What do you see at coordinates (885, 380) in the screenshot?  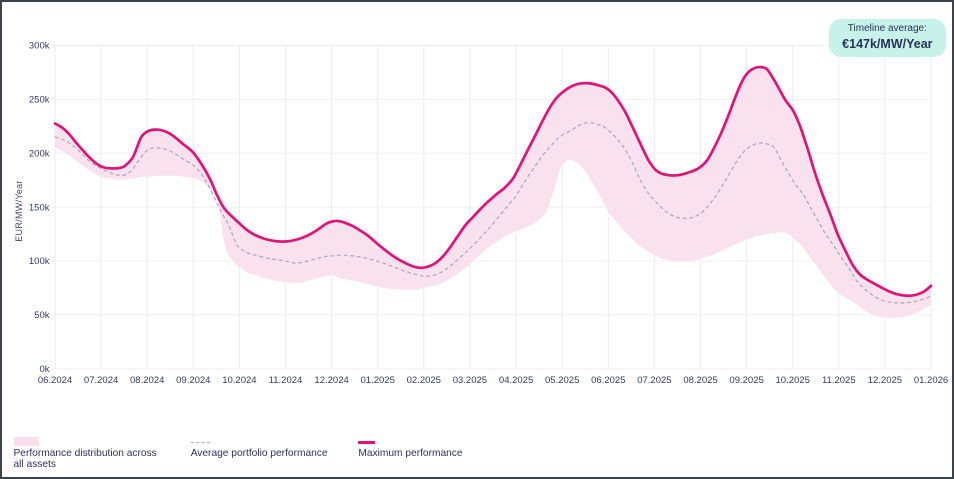 I see `svg-text: 12.2025` at bounding box center [885, 380].